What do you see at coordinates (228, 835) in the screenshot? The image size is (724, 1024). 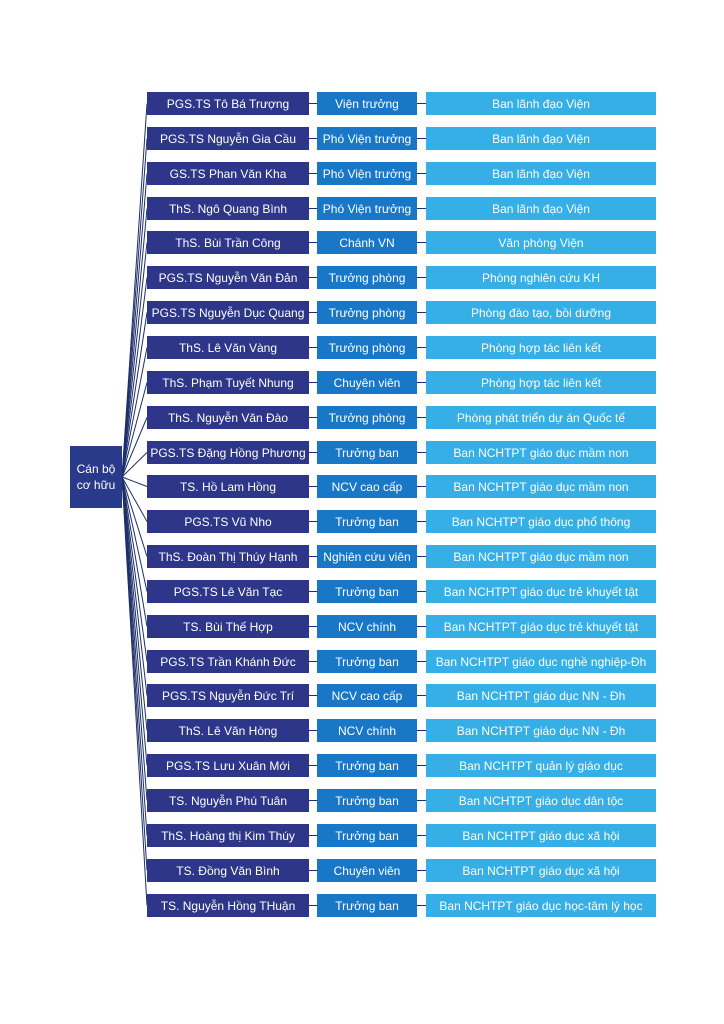 I see `staff-name: ThS. Hoàng thị Kim Thúy` at bounding box center [228, 835].